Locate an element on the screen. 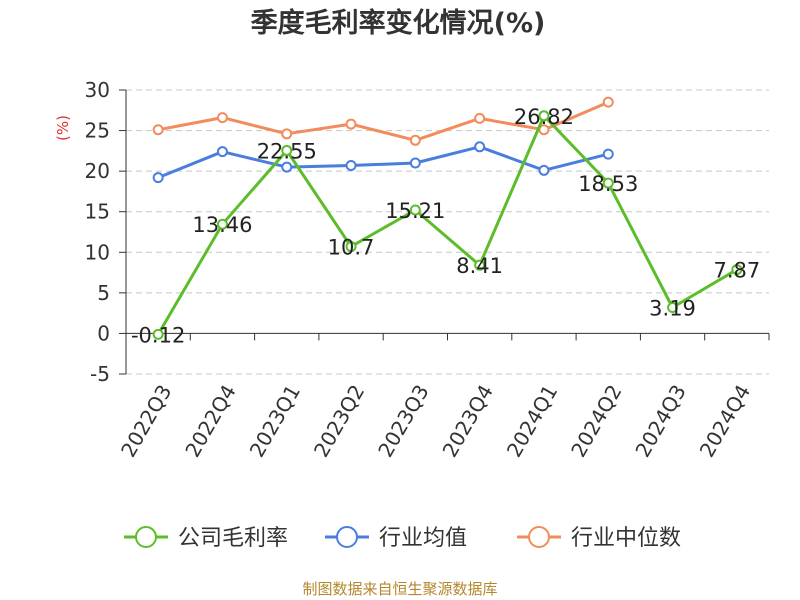 The image size is (800, 600). x-tick-label: 2023Q2 is located at coordinates (339, 421).